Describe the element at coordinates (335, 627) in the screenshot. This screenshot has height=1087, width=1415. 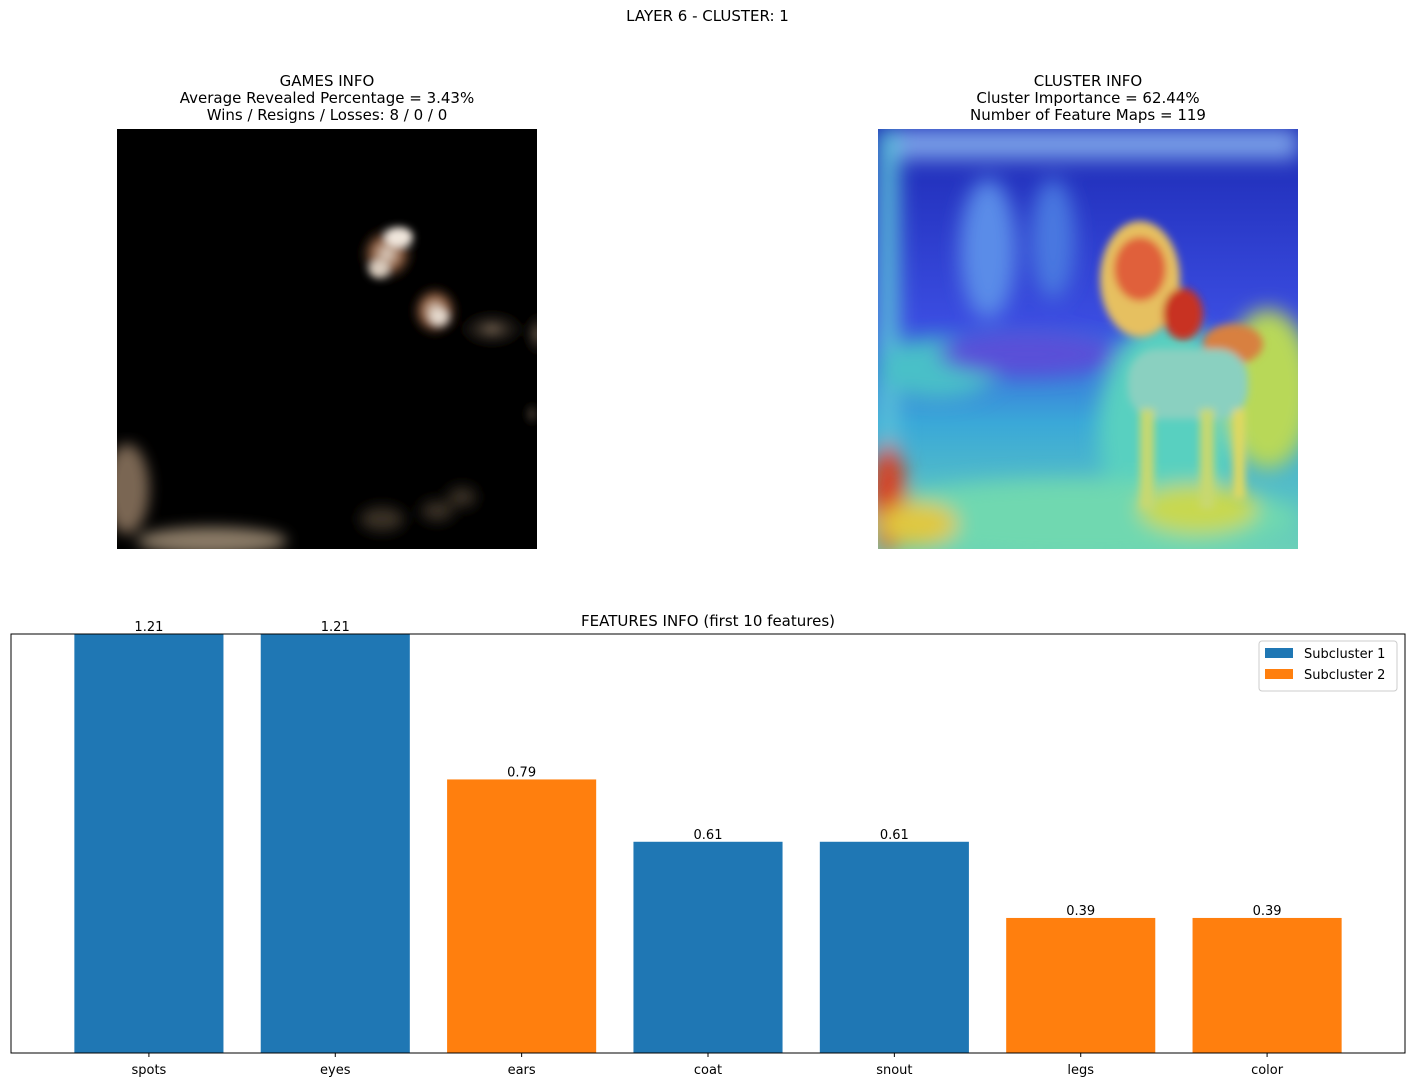
I see `data-label-eyes: 1.21` at that location.